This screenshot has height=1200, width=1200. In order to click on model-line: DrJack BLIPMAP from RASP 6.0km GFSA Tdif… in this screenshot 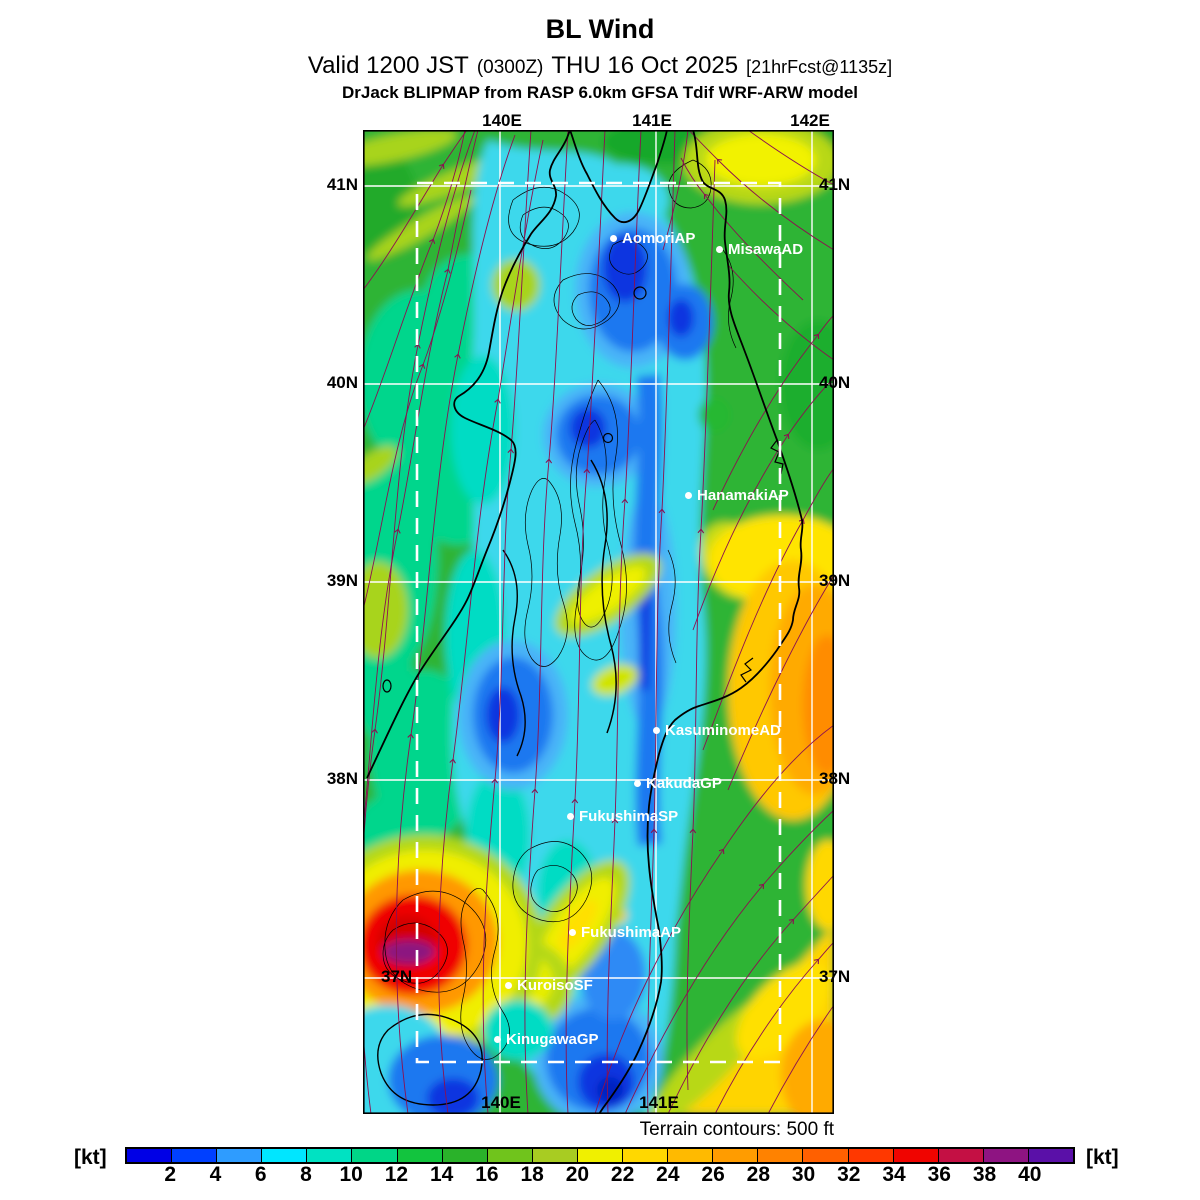, I will do `click(600, 92)`.